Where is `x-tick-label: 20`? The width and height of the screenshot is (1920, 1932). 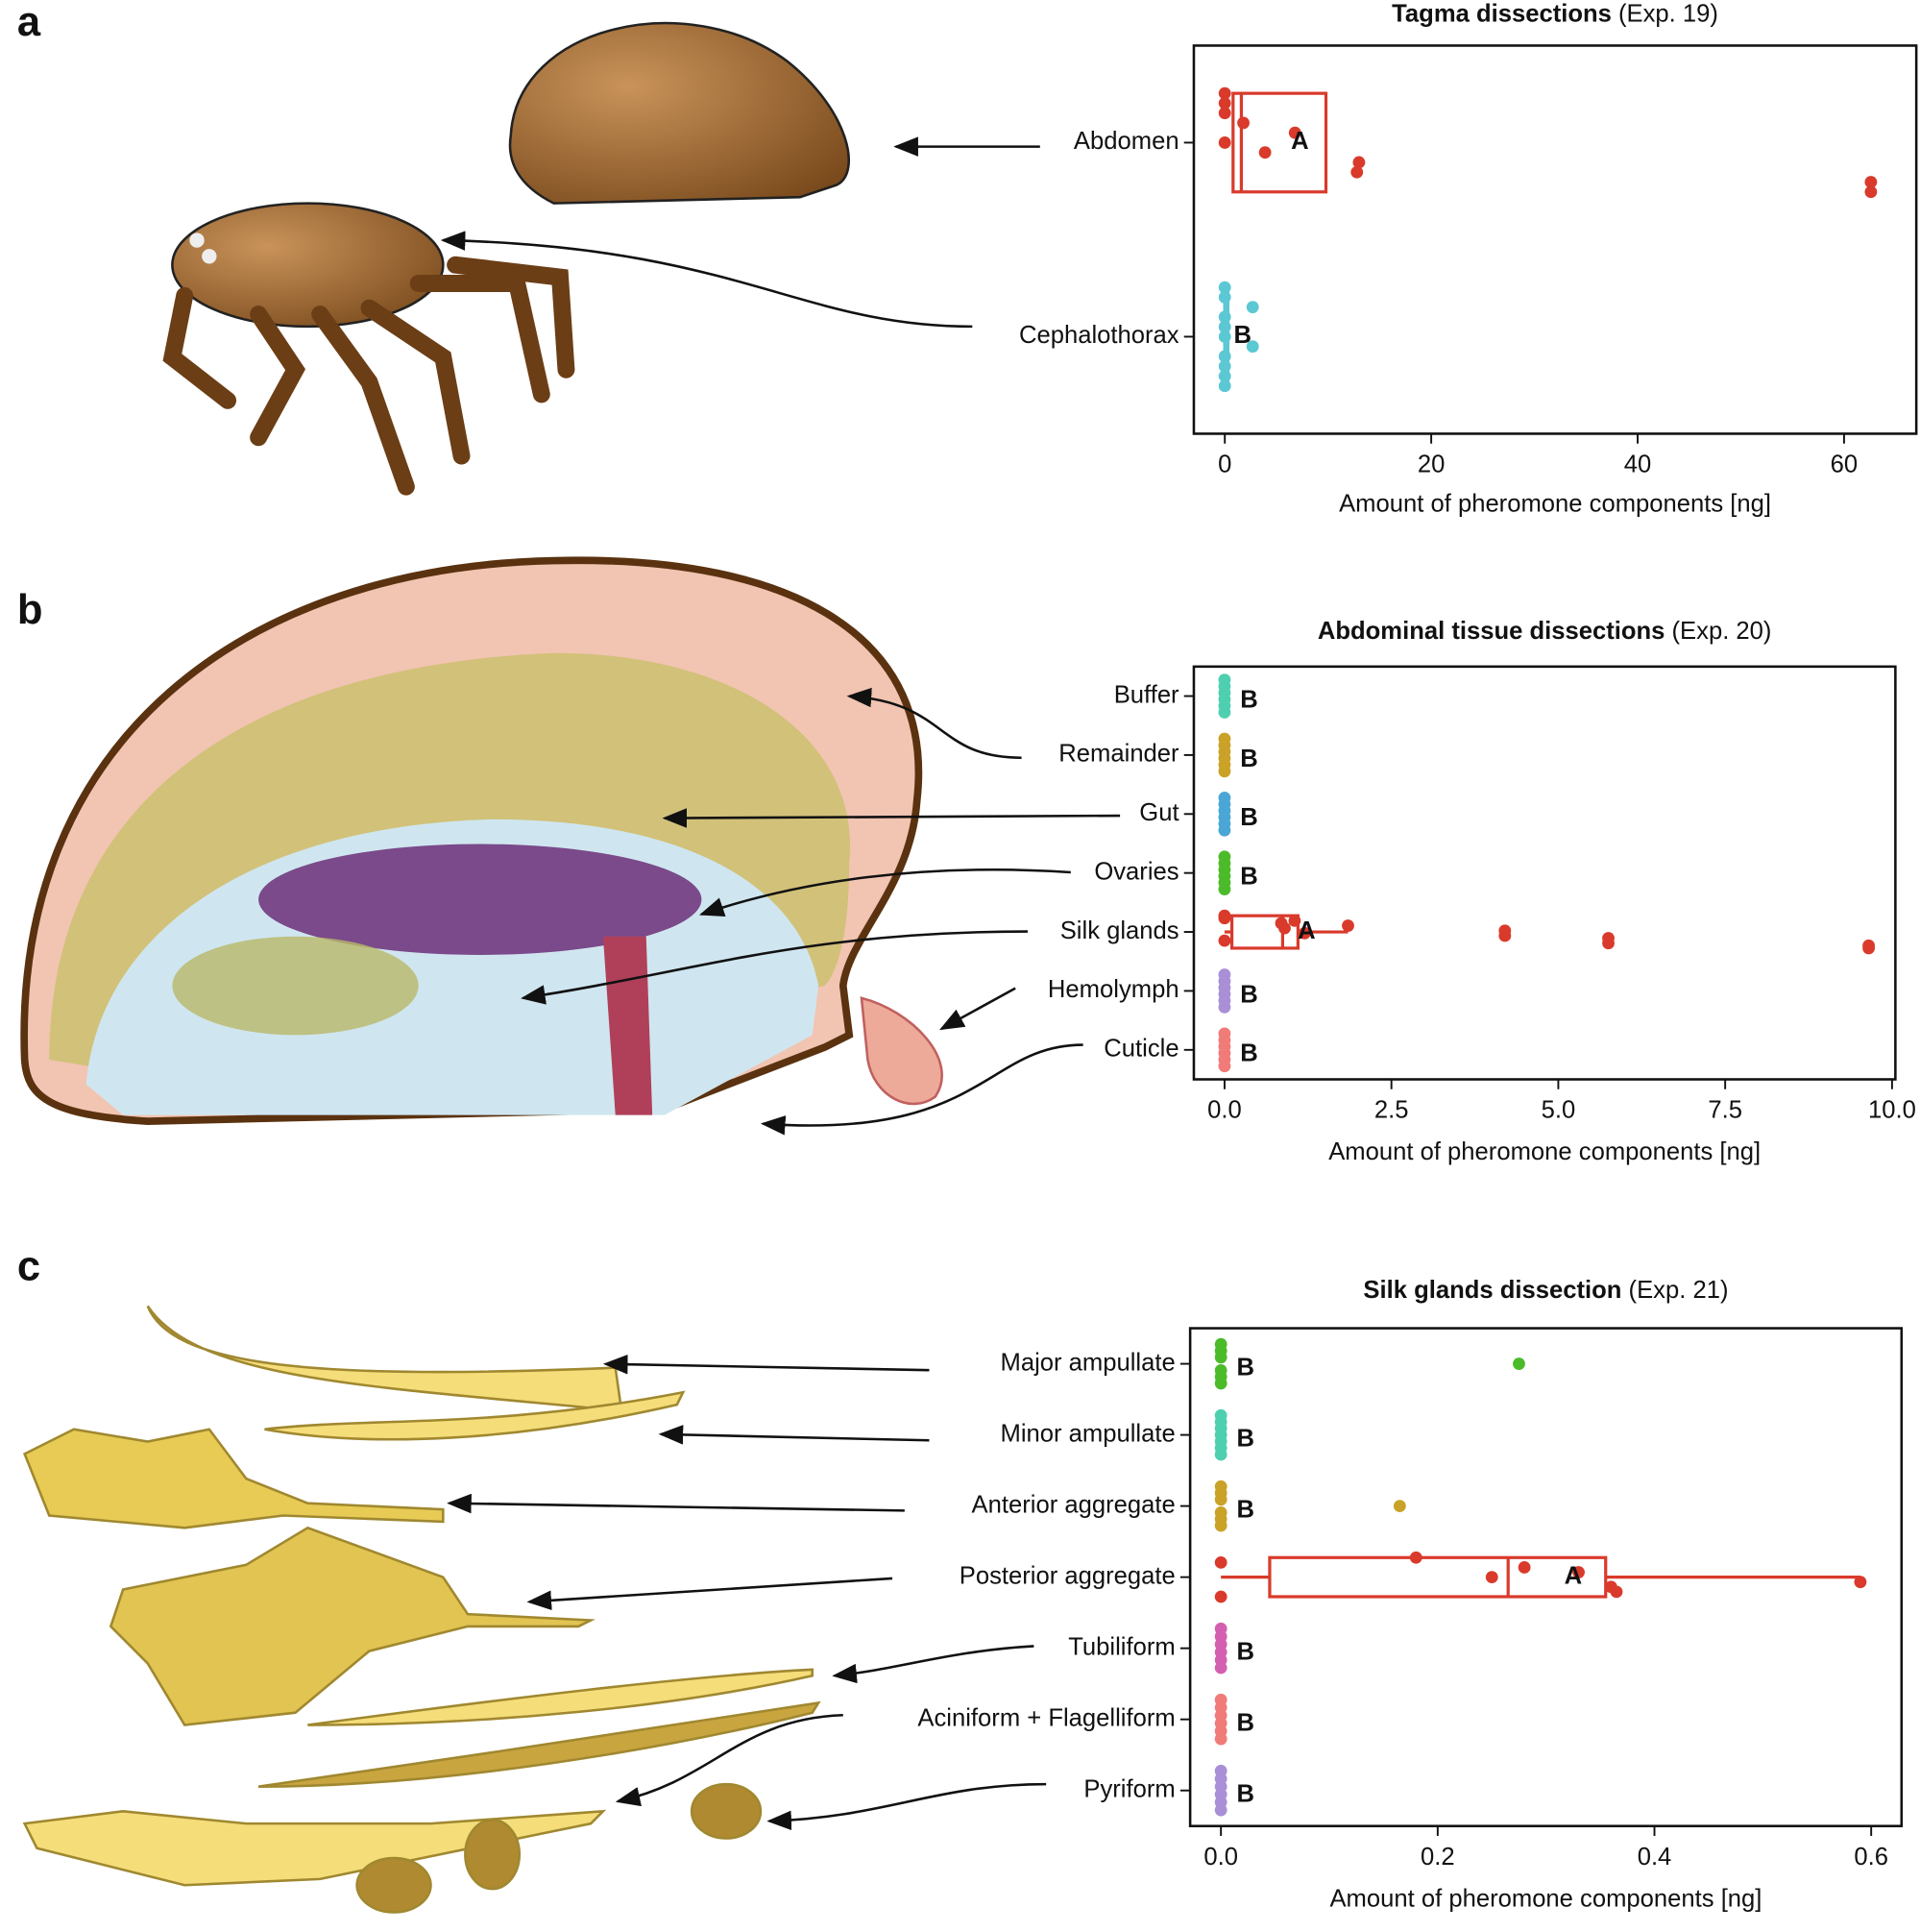
x-tick-label: 20 is located at coordinates (1432, 465).